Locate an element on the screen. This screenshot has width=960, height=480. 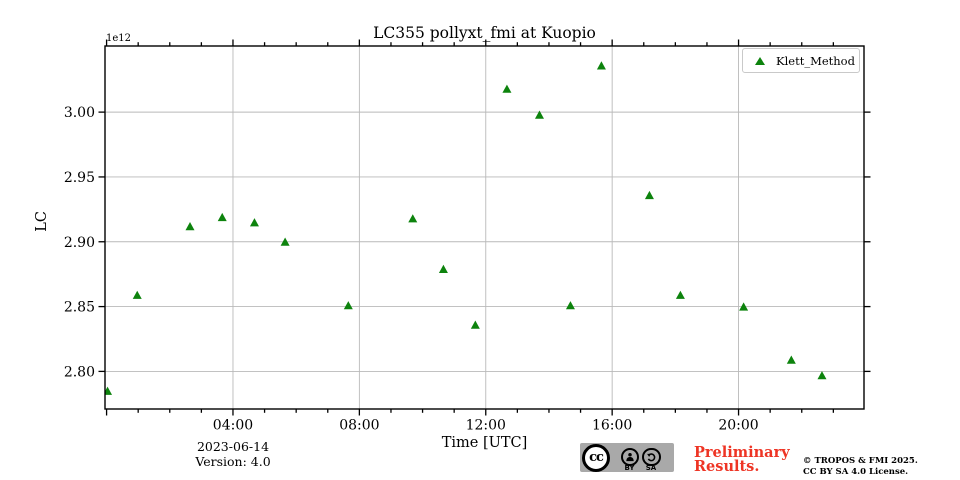
x-tick-label: 04:00 is located at coordinates (233, 426).